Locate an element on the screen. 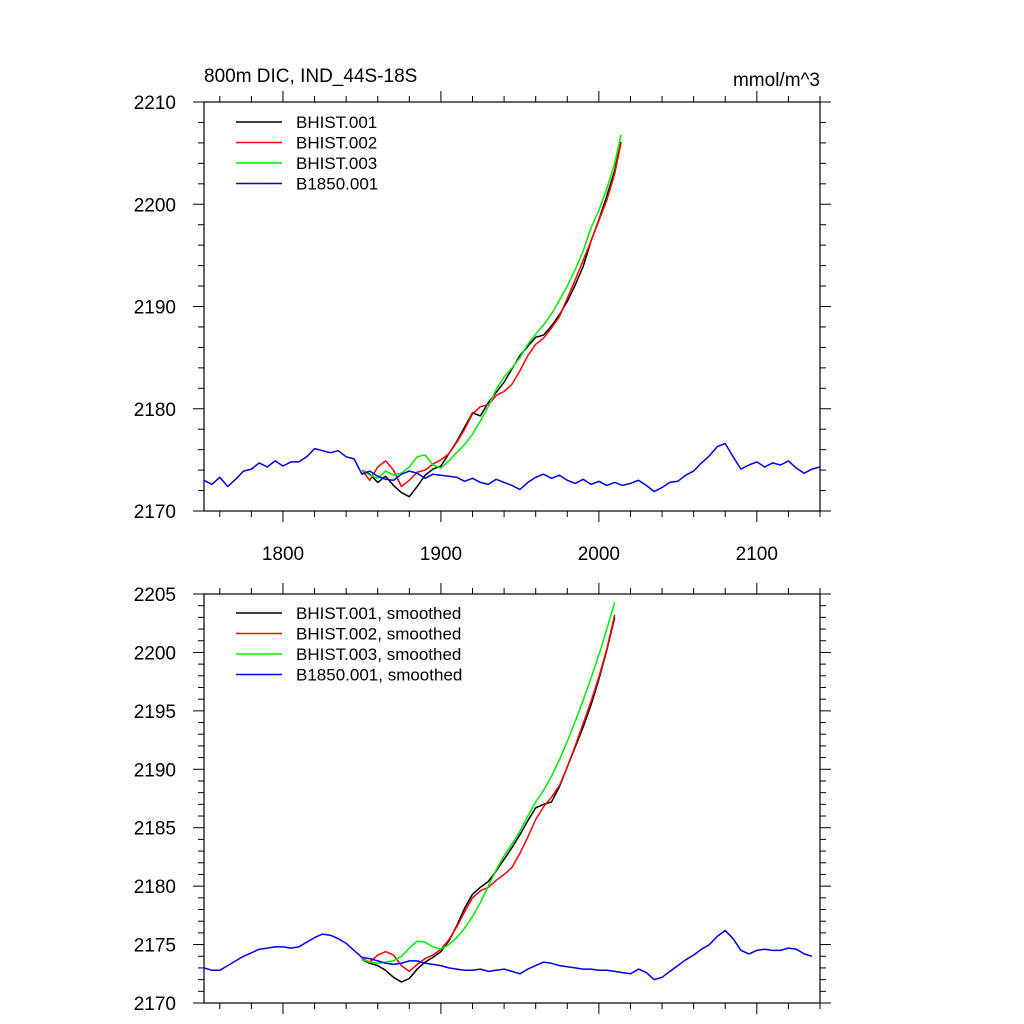 Image resolution: width=1024 pixels, height=1024 pixels. x-tick-label: 2000 is located at coordinates (599, 554).